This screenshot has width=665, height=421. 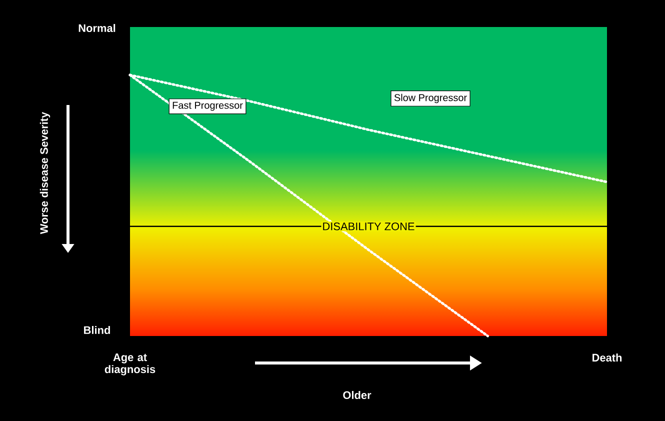 I want to click on ref-line-label: DISABILITY ZONE, so click(x=368, y=226).